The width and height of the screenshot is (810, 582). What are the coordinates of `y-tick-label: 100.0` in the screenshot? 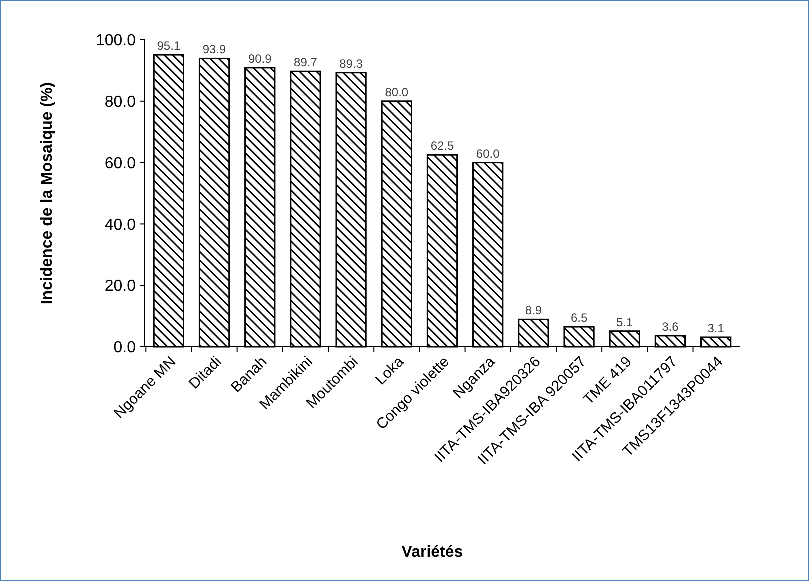 It's located at (116, 41).